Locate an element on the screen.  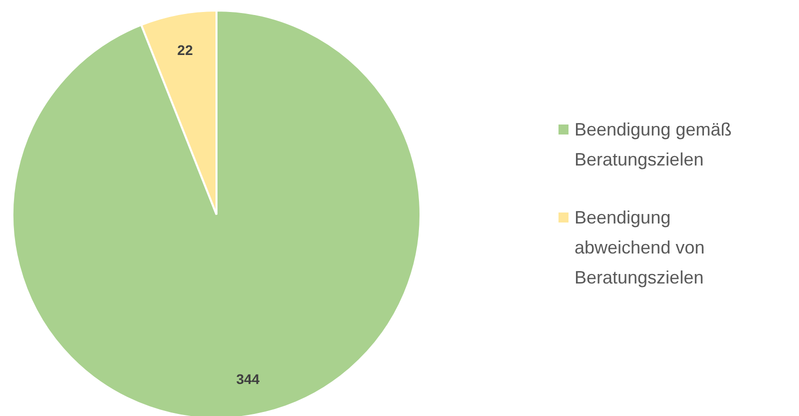
legend-label: Beendigung abweichend von Beratungszielen is located at coordinates (639, 248).